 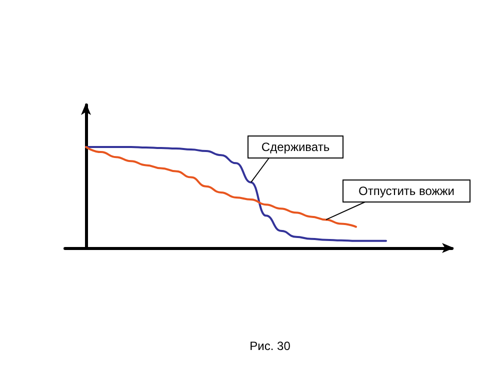 I want to click on text: Рис. 30, so click(x=270, y=346).